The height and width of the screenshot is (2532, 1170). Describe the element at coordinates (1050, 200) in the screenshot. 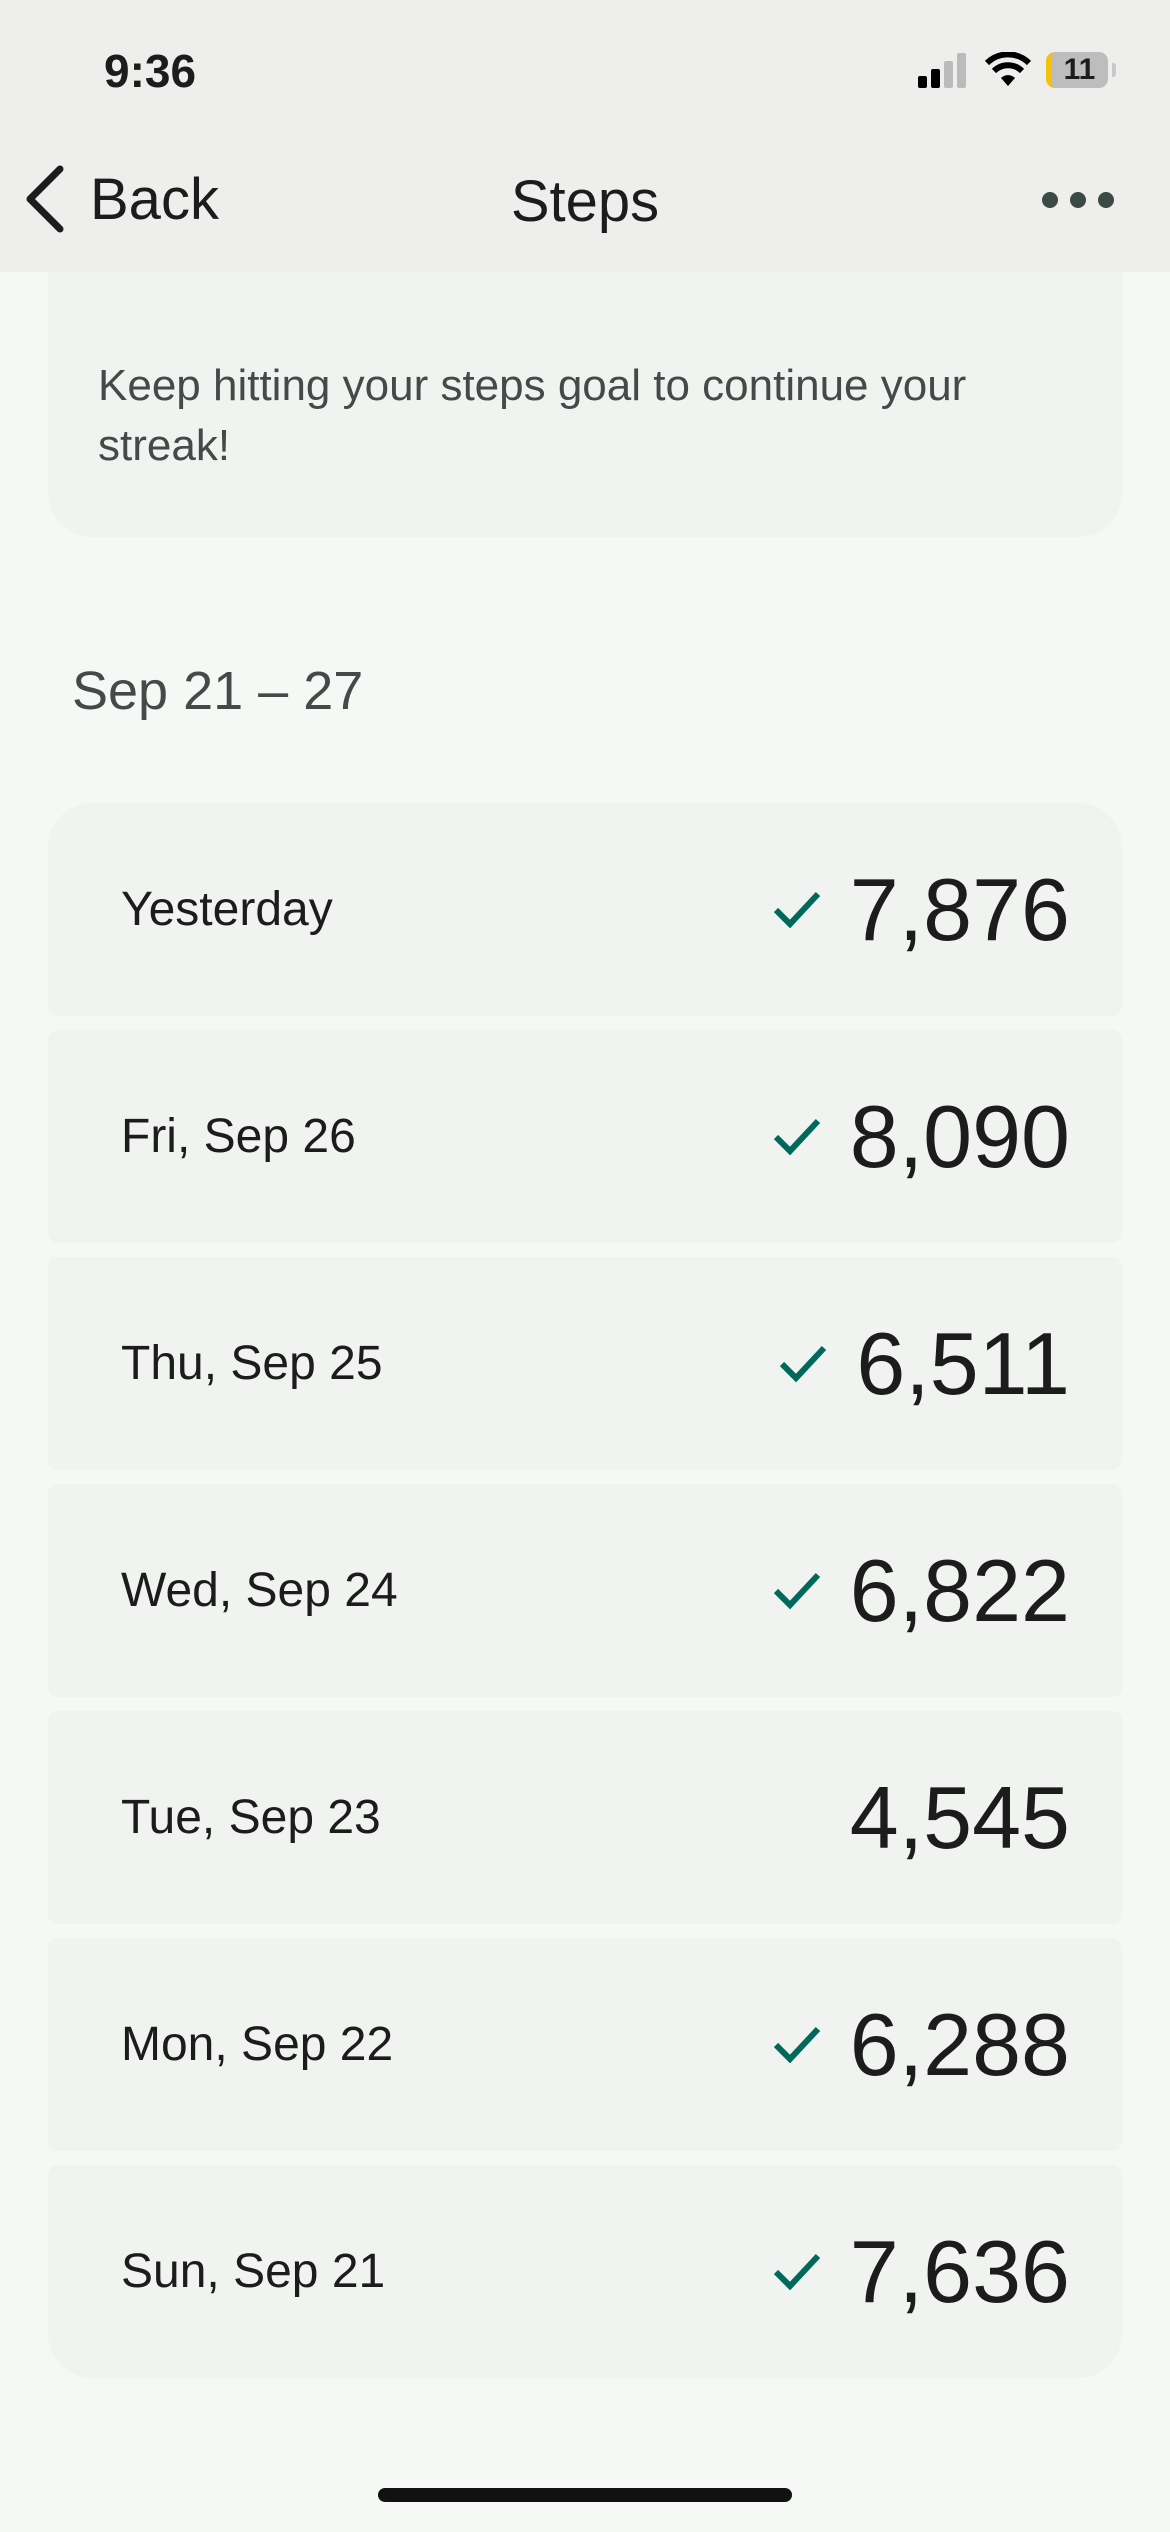

I see `ellipsis-icon` at that location.